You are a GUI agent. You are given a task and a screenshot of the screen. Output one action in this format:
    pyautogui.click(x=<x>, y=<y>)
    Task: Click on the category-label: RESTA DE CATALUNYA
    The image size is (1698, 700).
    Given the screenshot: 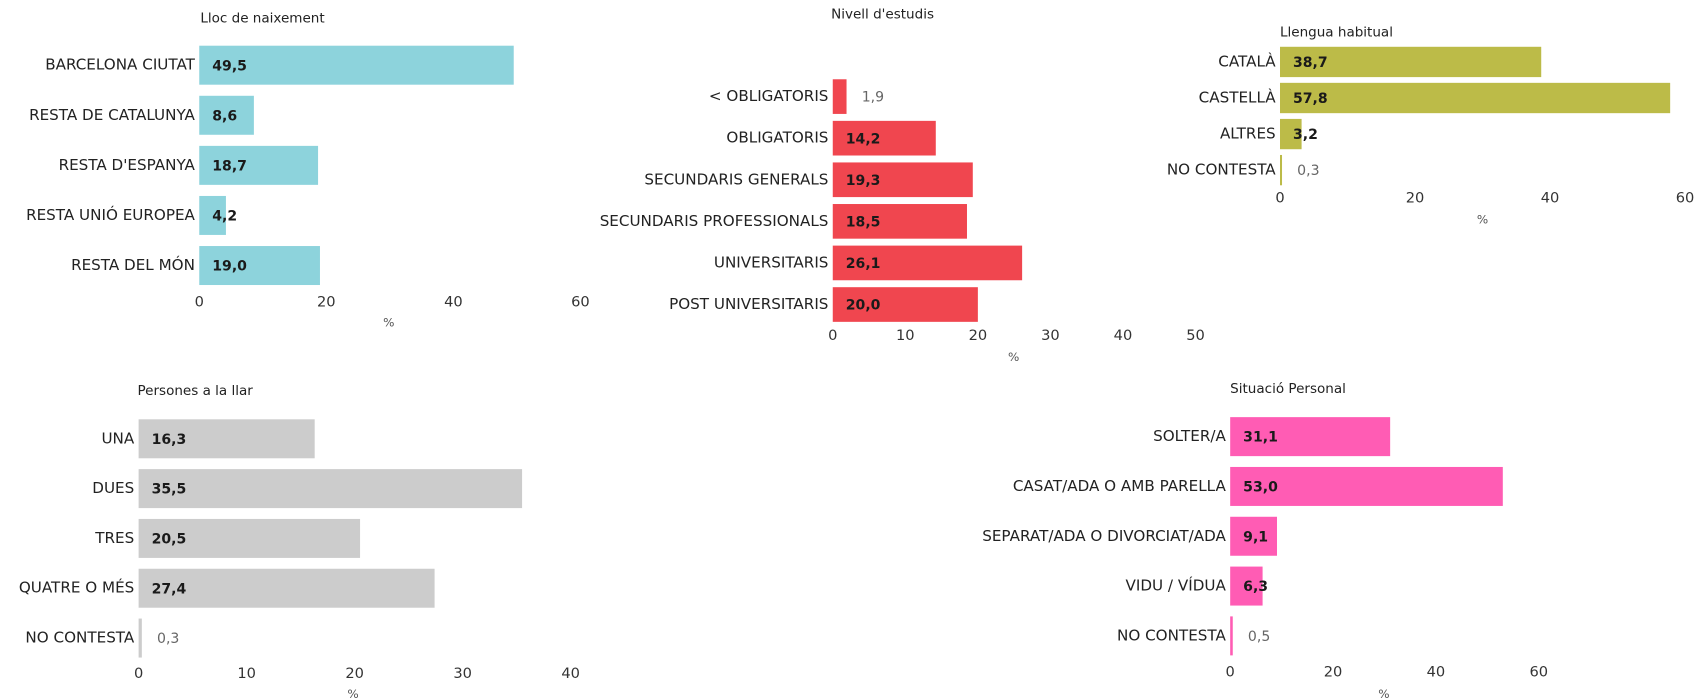 What is the action you would take?
    pyautogui.click(x=112, y=115)
    